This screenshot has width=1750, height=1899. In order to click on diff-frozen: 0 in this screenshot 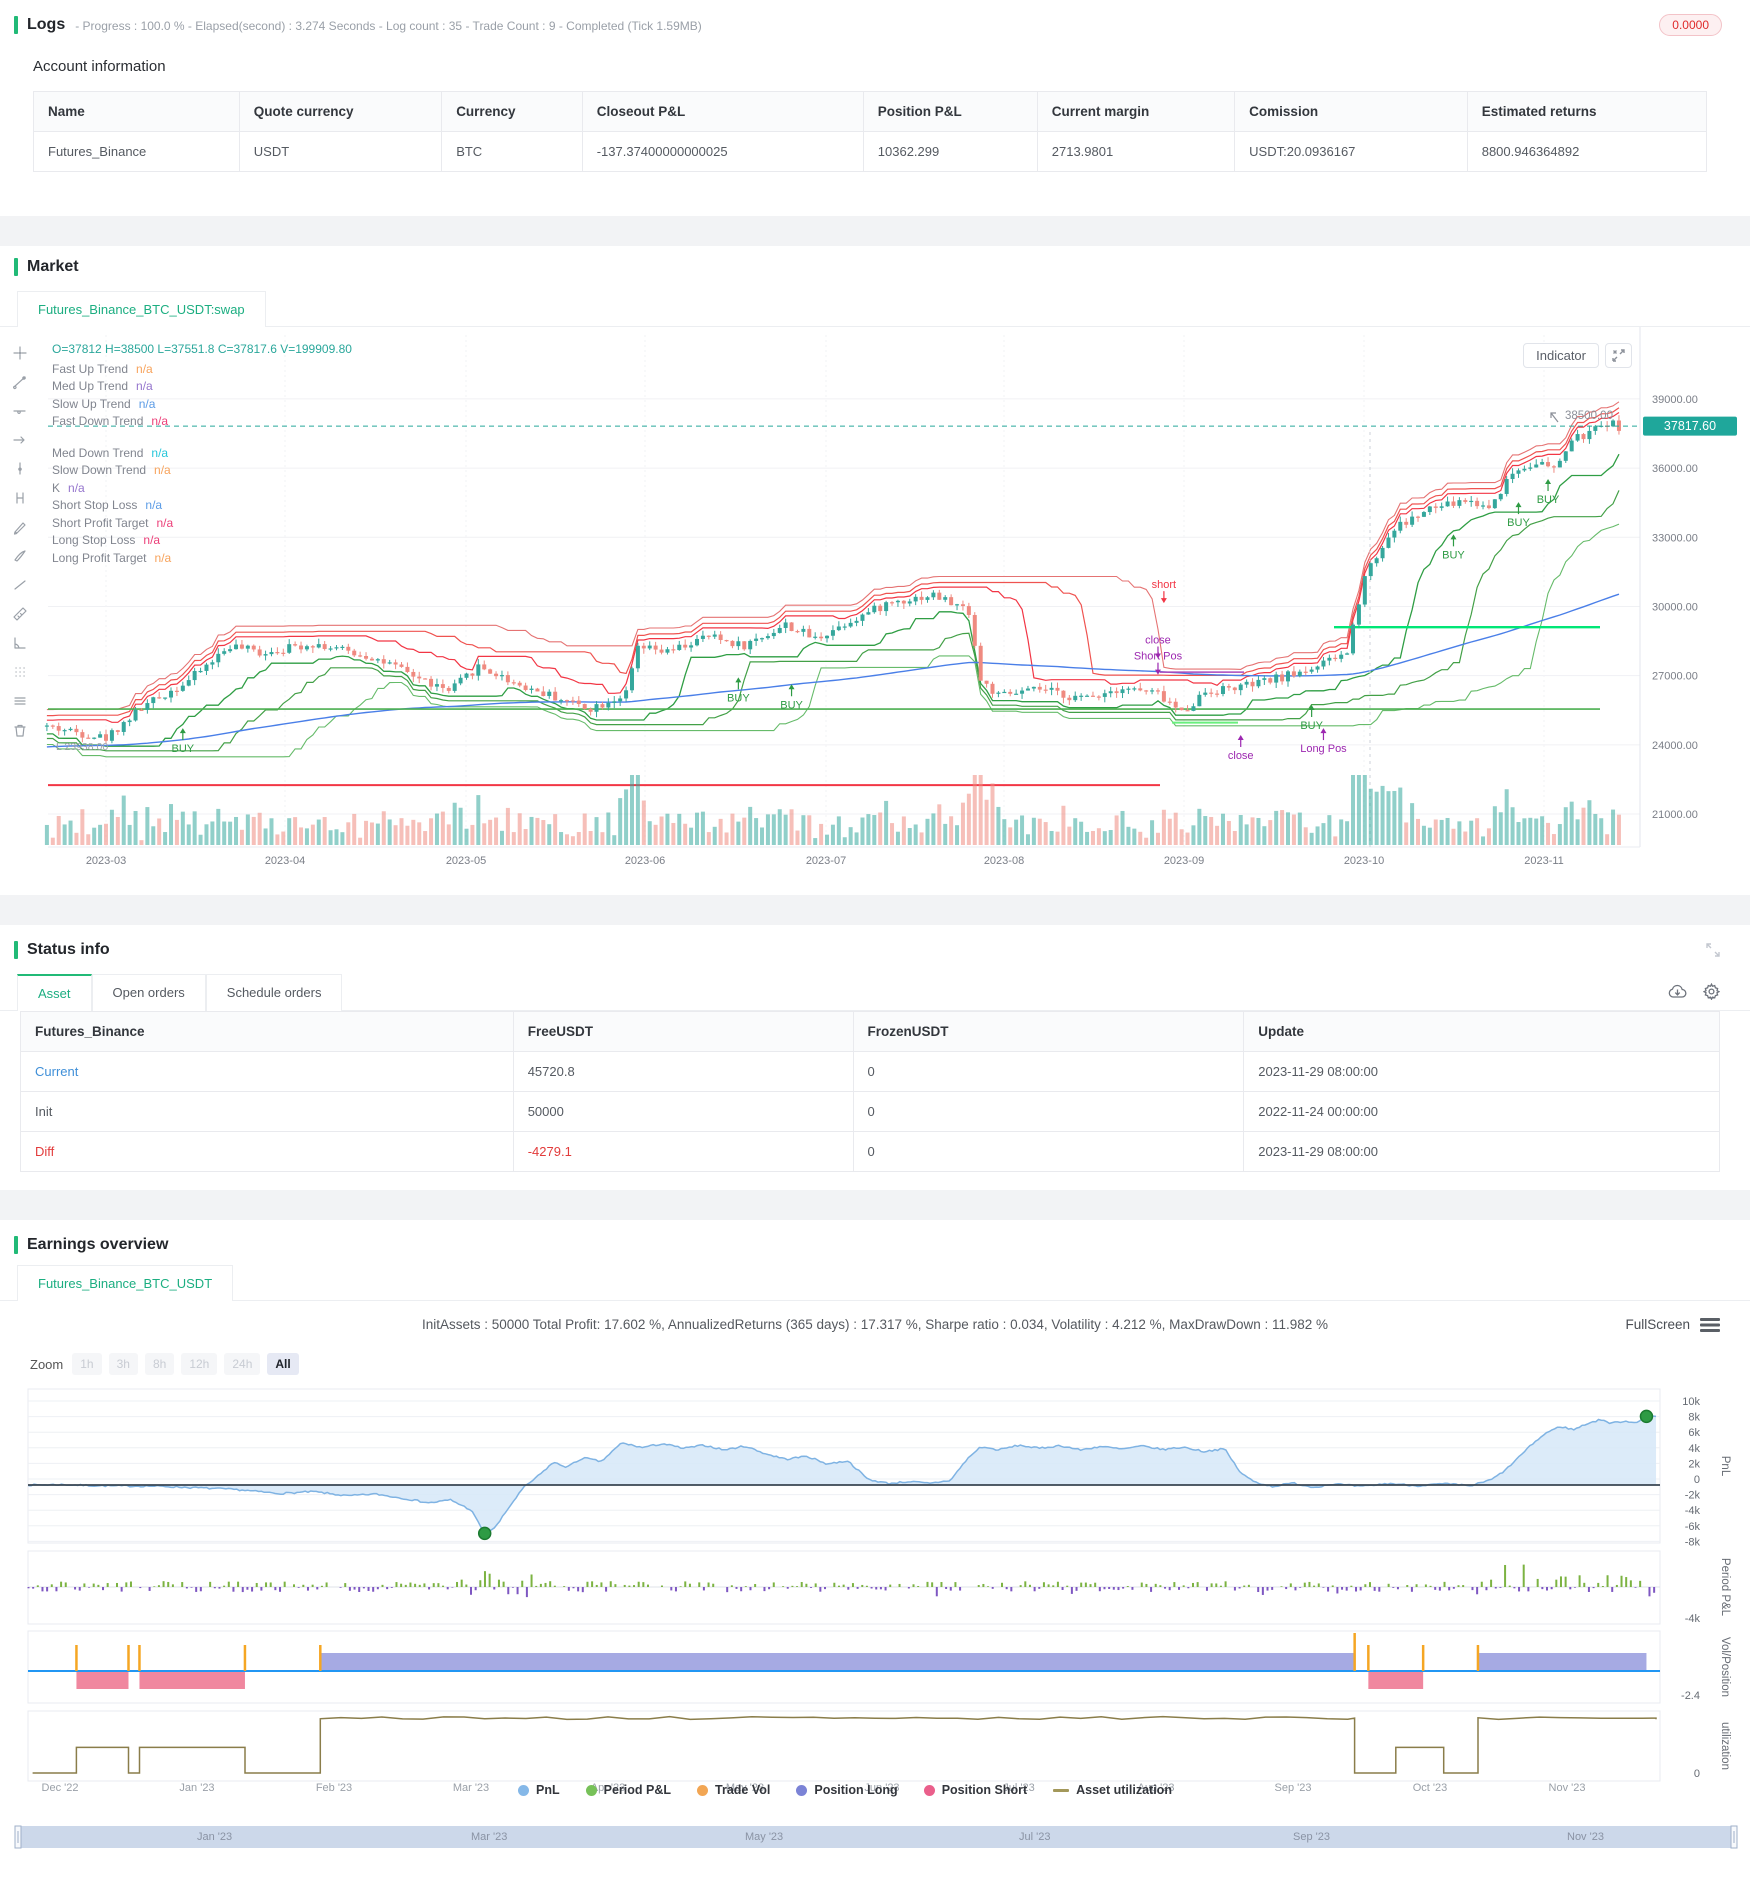, I will do `click(1048, 1151)`.